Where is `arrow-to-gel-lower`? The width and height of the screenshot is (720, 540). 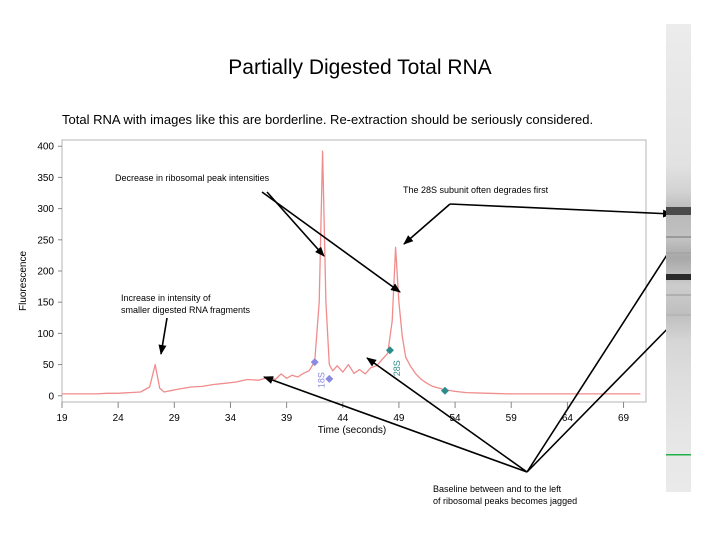 arrow-to-gel-lower is located at coordinates (602, 395).